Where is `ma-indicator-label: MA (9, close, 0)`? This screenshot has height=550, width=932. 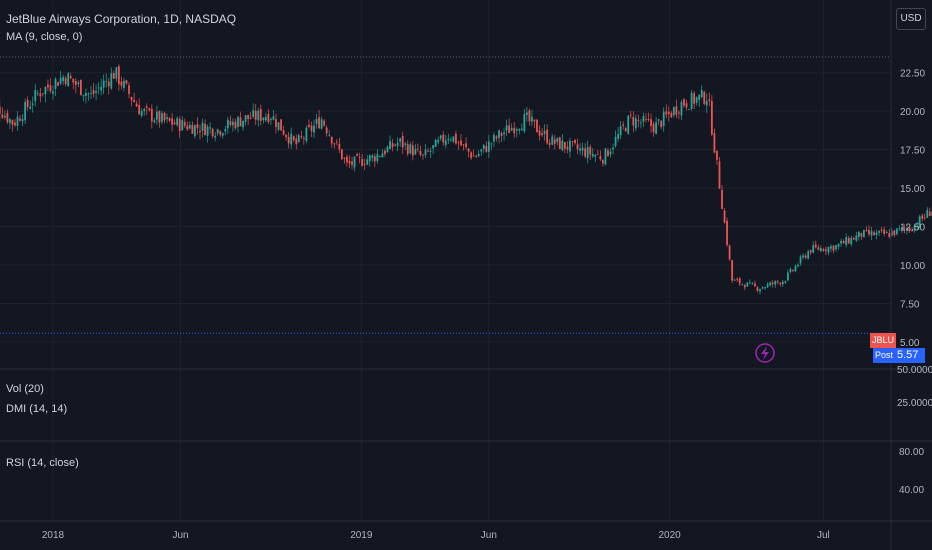 ma-indicator-label: MA (9, close, 0) is located at coordinates (44, 37).